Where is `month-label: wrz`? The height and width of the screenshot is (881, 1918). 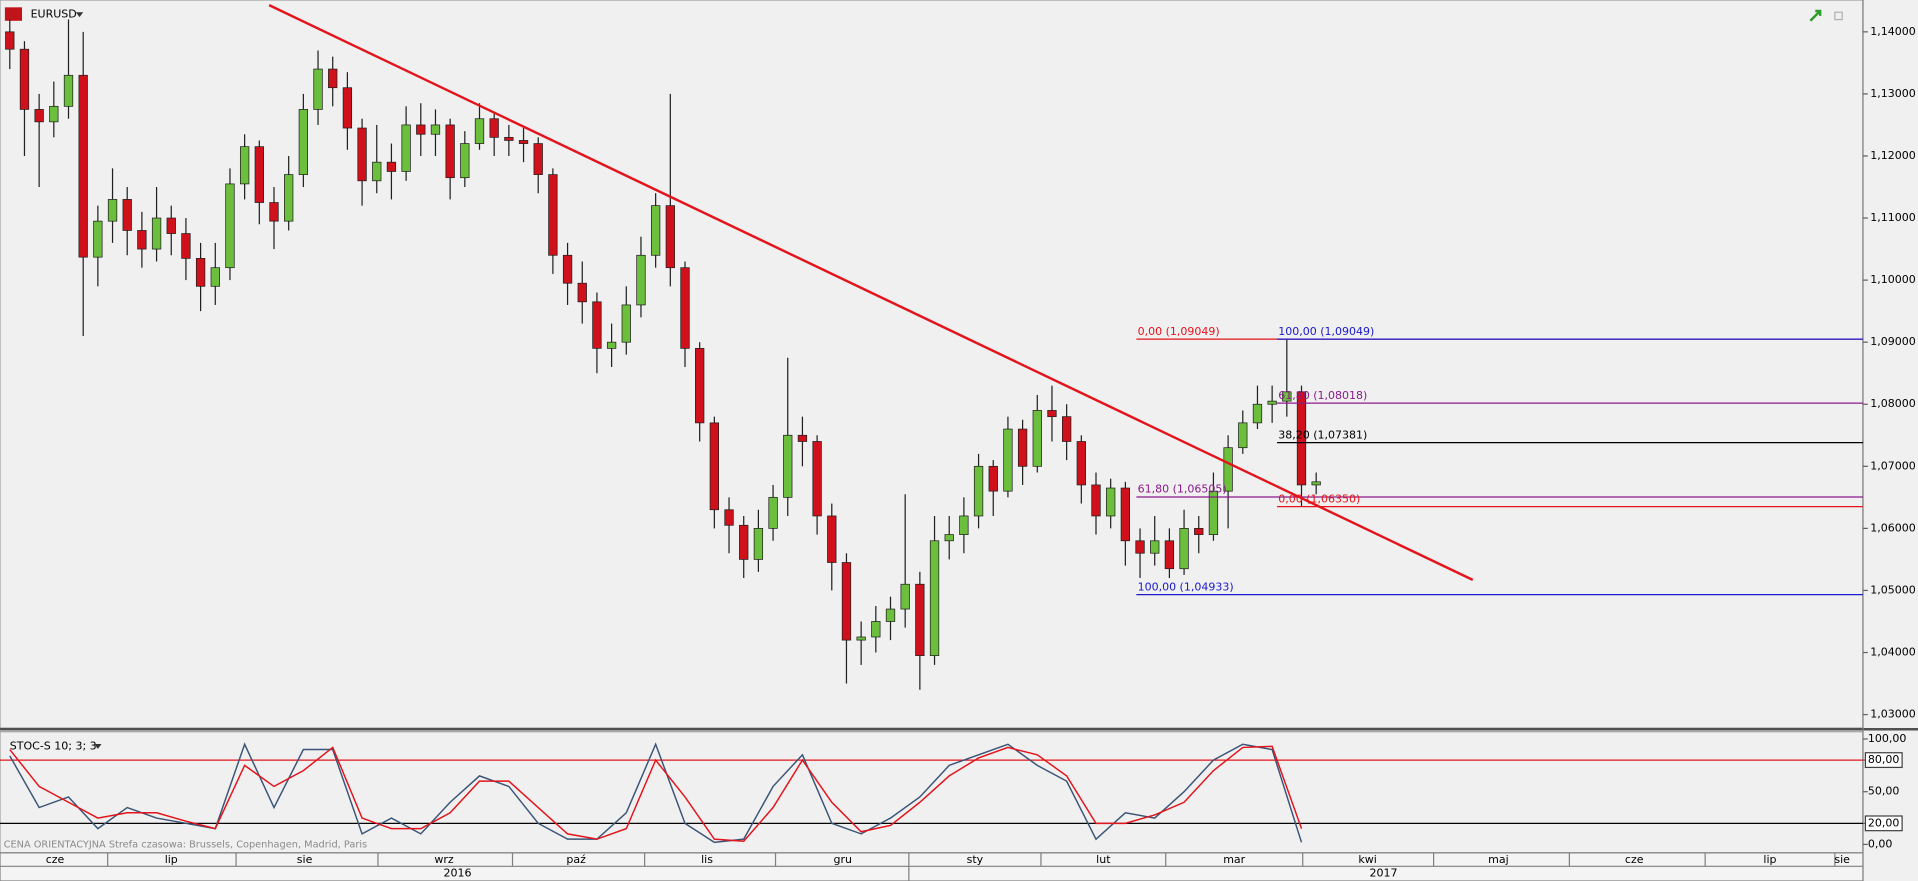 month-label: wrz is located at coordinates (444, 859).